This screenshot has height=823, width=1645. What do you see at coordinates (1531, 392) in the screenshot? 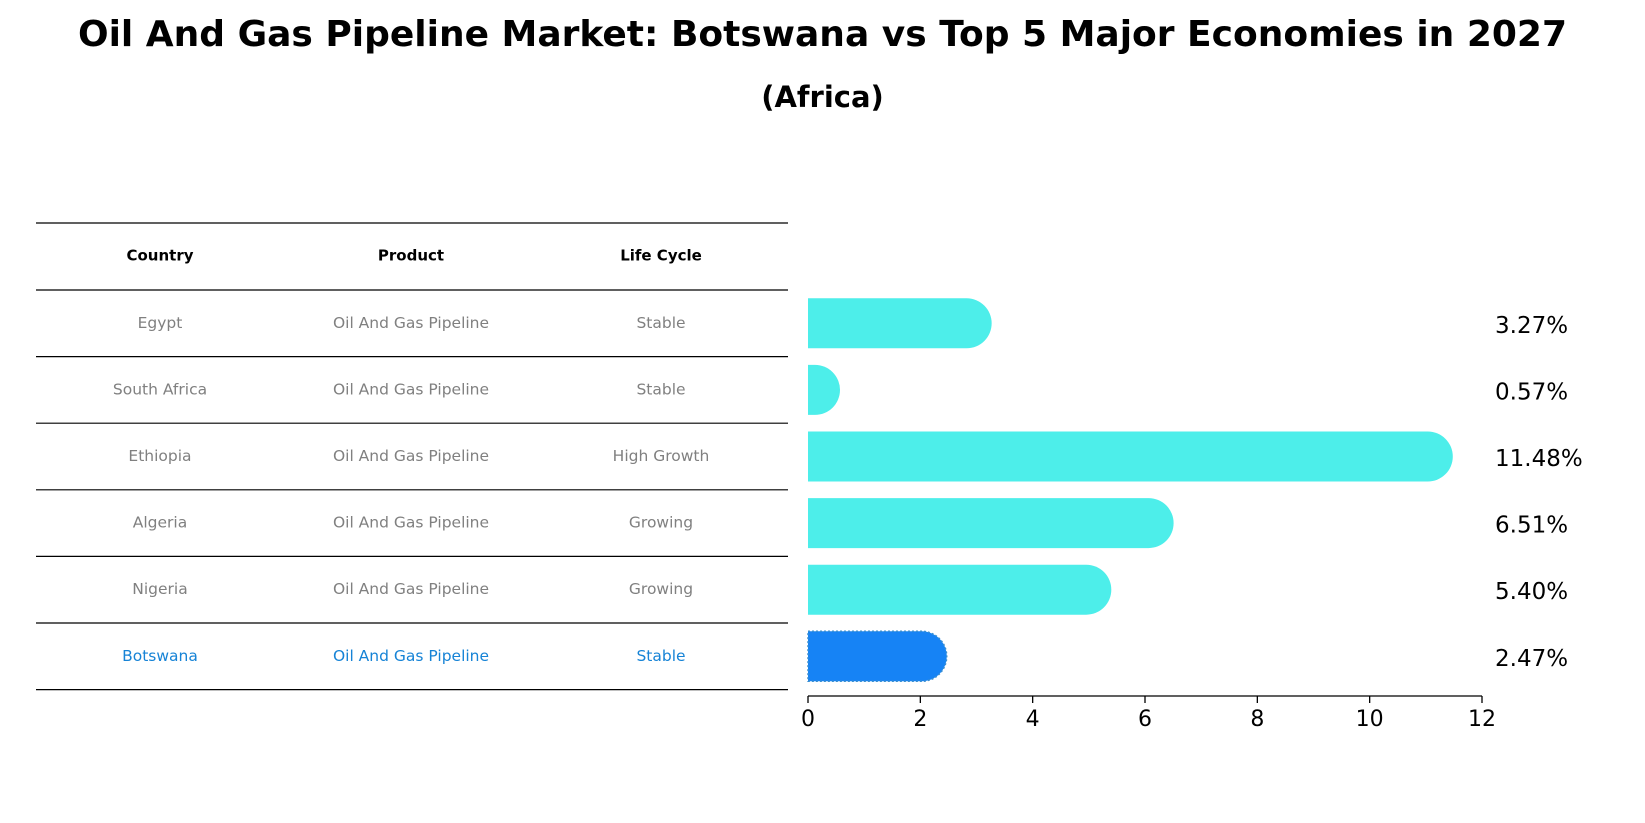
I see `data-label: 0.57%` at bounding box center [1531, 392].